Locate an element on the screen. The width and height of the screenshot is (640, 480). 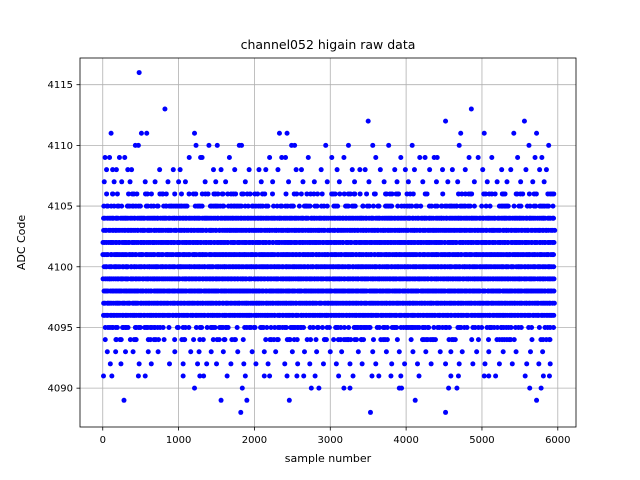
y-tick-label: 4100 is located at coordinates (60, 267).